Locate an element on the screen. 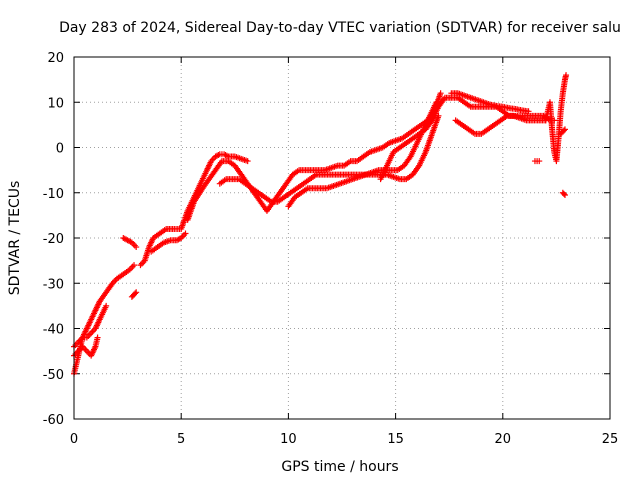 This screenshot has height=480, width=640. y-tick-label: -40 is located at coordinates (53, 330).